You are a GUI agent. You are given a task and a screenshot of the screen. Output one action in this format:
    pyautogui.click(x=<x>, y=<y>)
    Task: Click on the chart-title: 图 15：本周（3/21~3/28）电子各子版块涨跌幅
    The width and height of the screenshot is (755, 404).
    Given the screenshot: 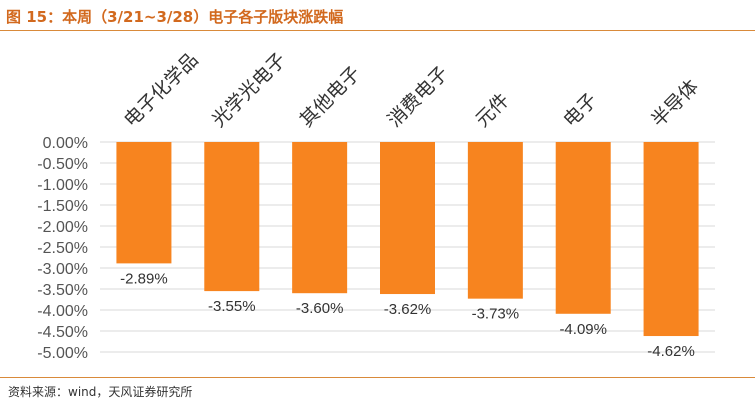 What is the action you would take?
    pyautogui.click(x=175, y=17)
    